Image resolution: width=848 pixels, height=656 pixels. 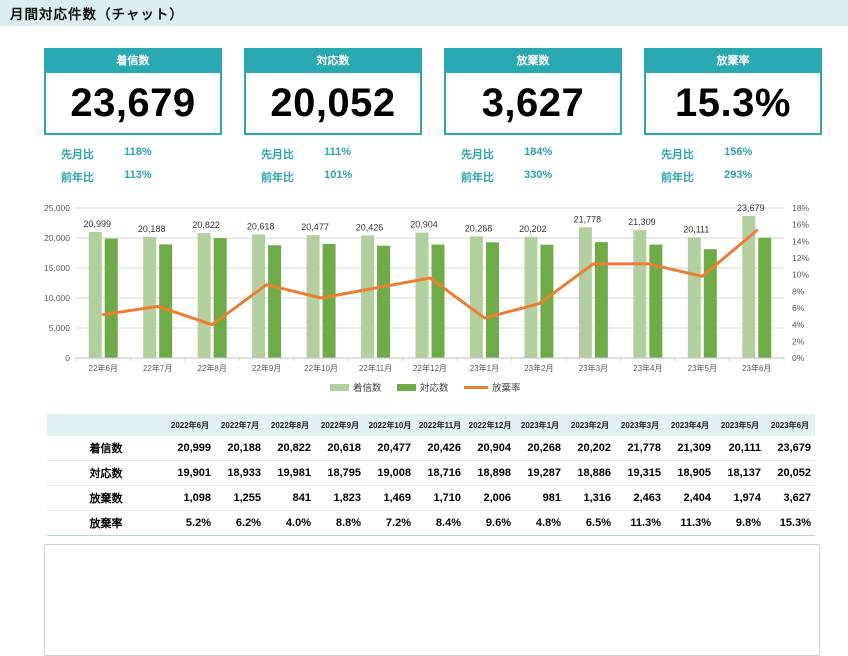 What do you see at coordinates (640, 425) in the screenshot?
I see `table-column-header: 2023年3月` at bounding box center [640, 425].